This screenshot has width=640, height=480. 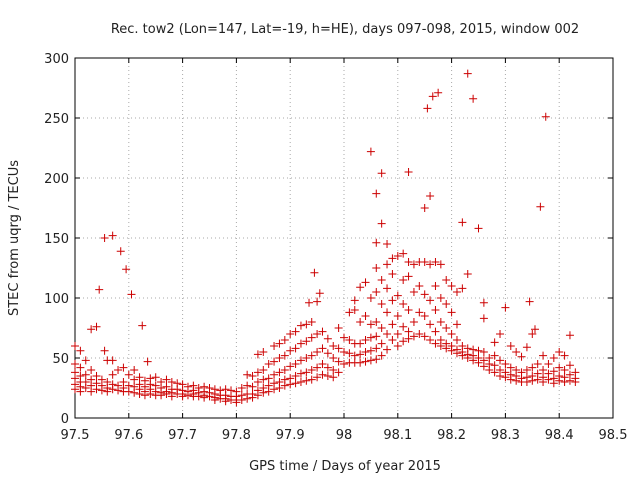 I want to click on x-tick-label: 97.5, so click(x=75, y=435).